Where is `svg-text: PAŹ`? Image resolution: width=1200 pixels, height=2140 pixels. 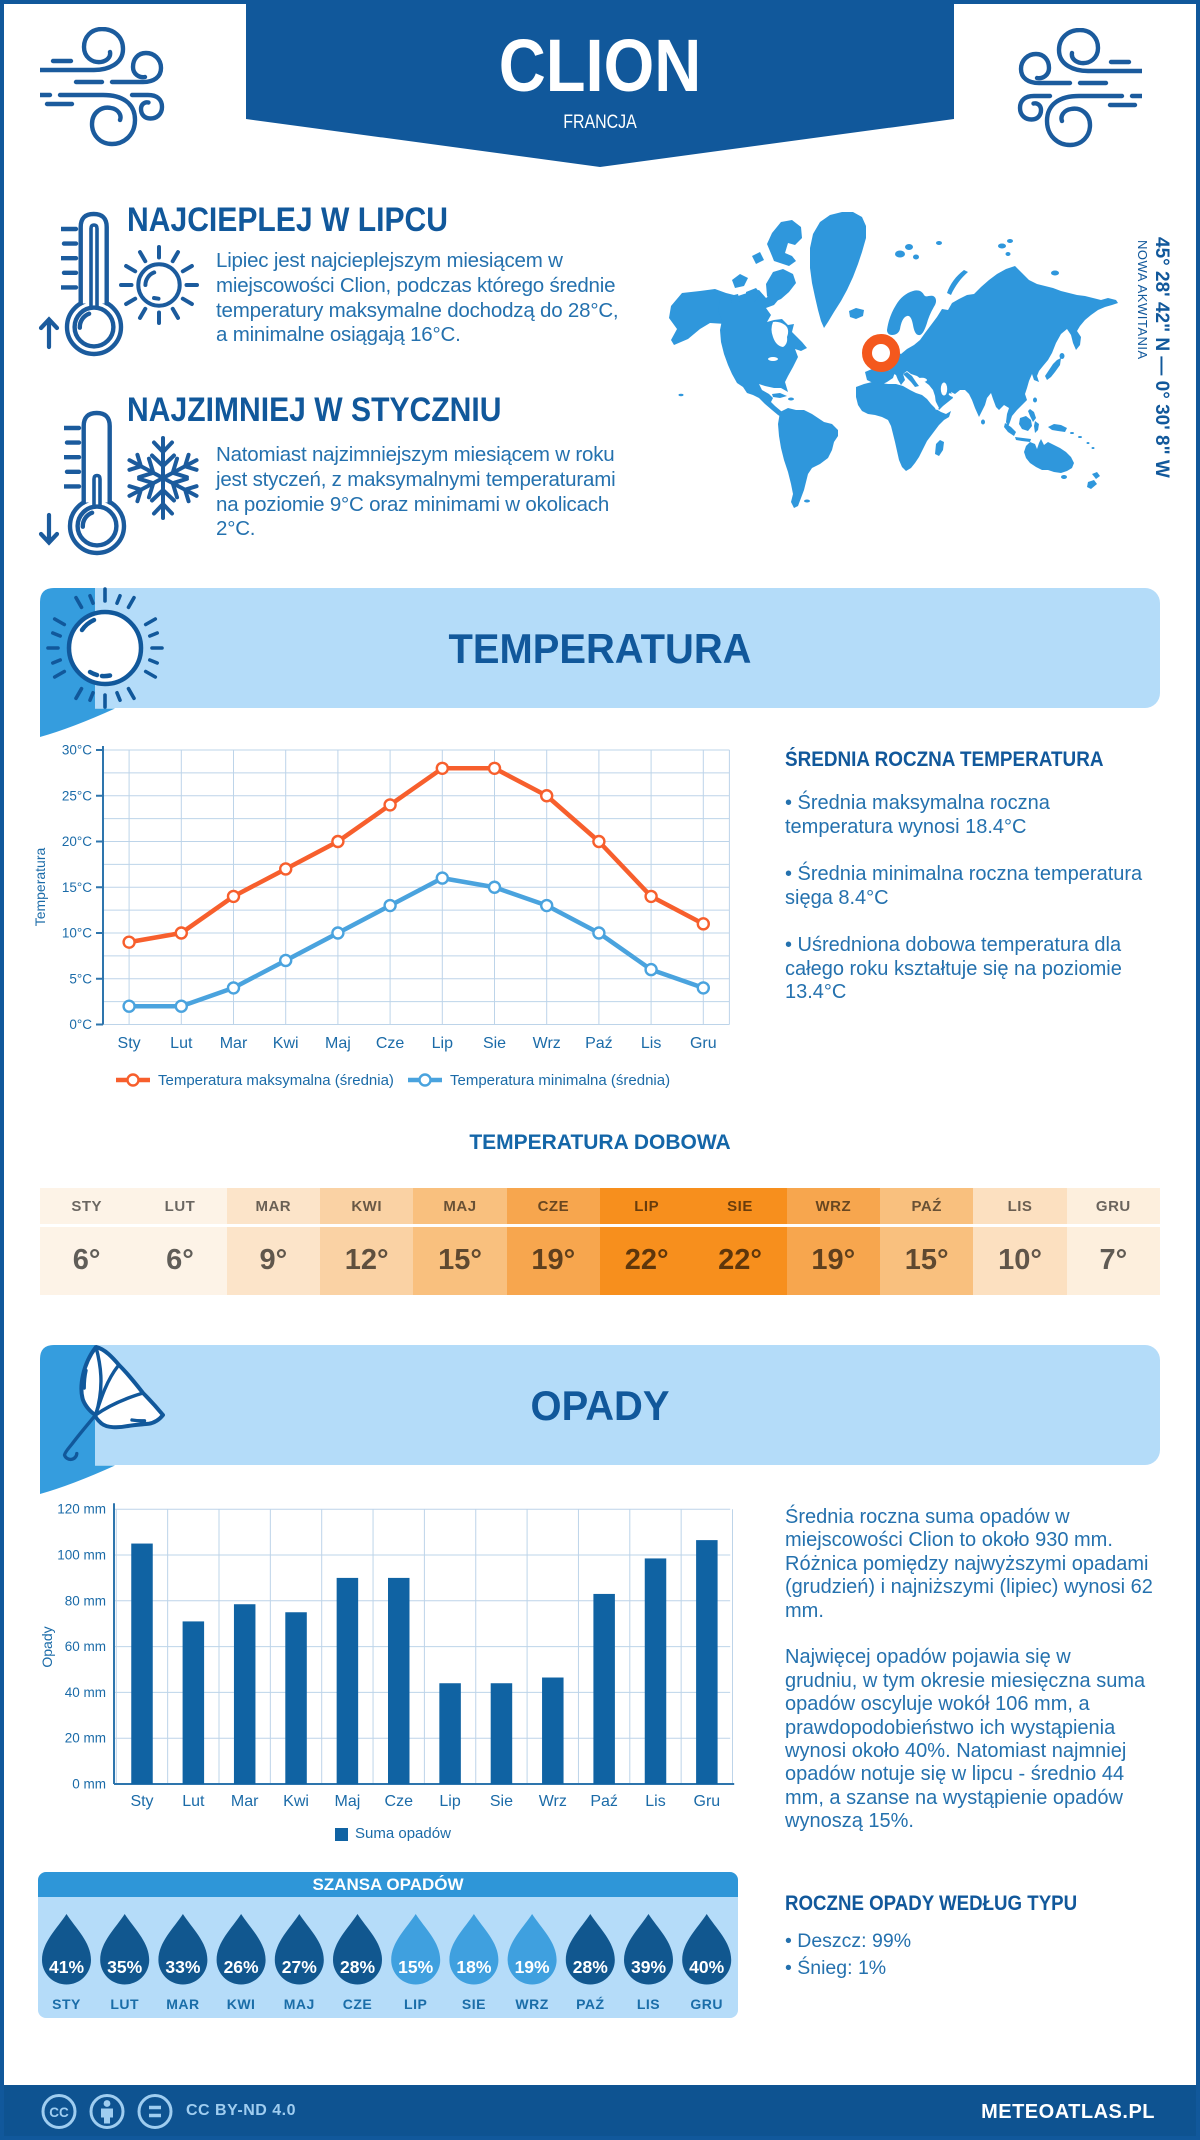 svg-text: PAŹ is located at coordinates (590, 2004).